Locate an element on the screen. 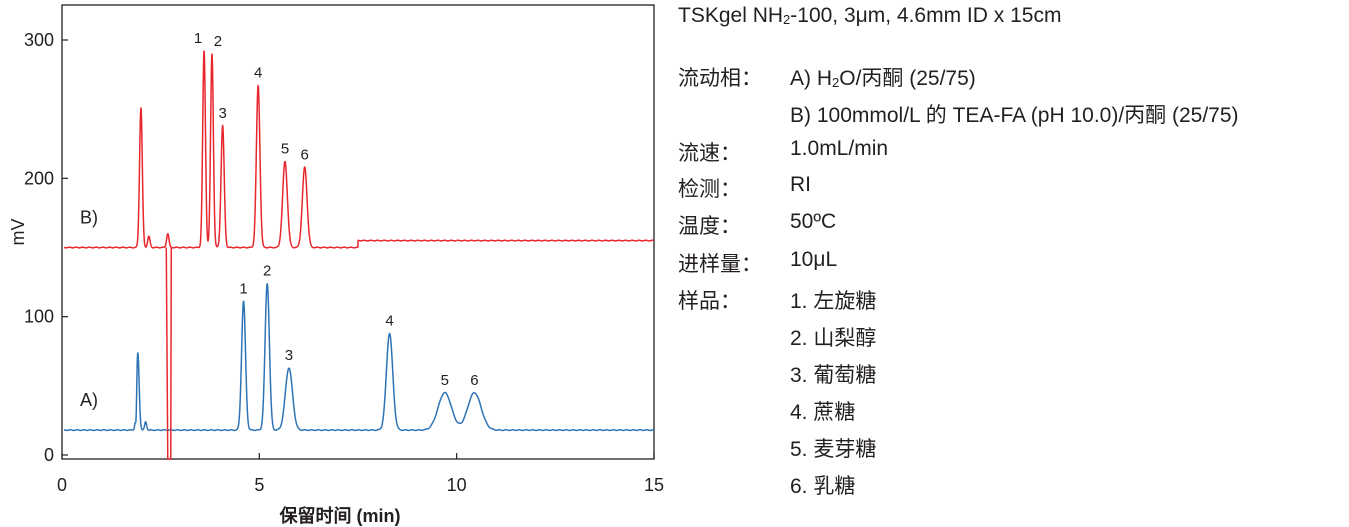 Image resolution: width=1349 pixels, height=527 pixels. mobile-phase-a: A) H2O/丙酮 (25/75) is located at coordinates (883, 78).